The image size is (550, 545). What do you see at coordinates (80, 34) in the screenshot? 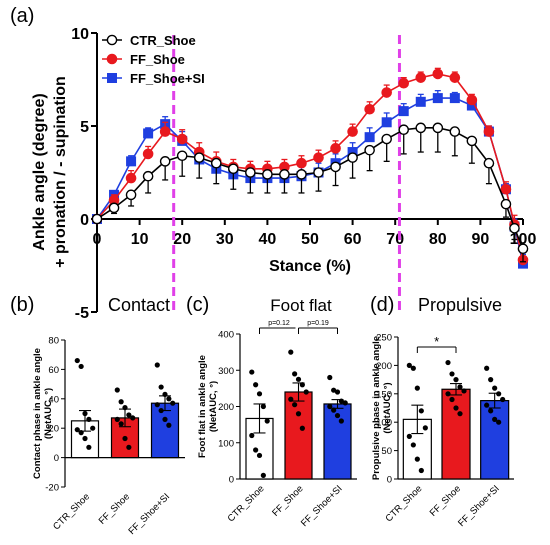
I see `y-tick-label: 10` at bounding box center [80, 34].